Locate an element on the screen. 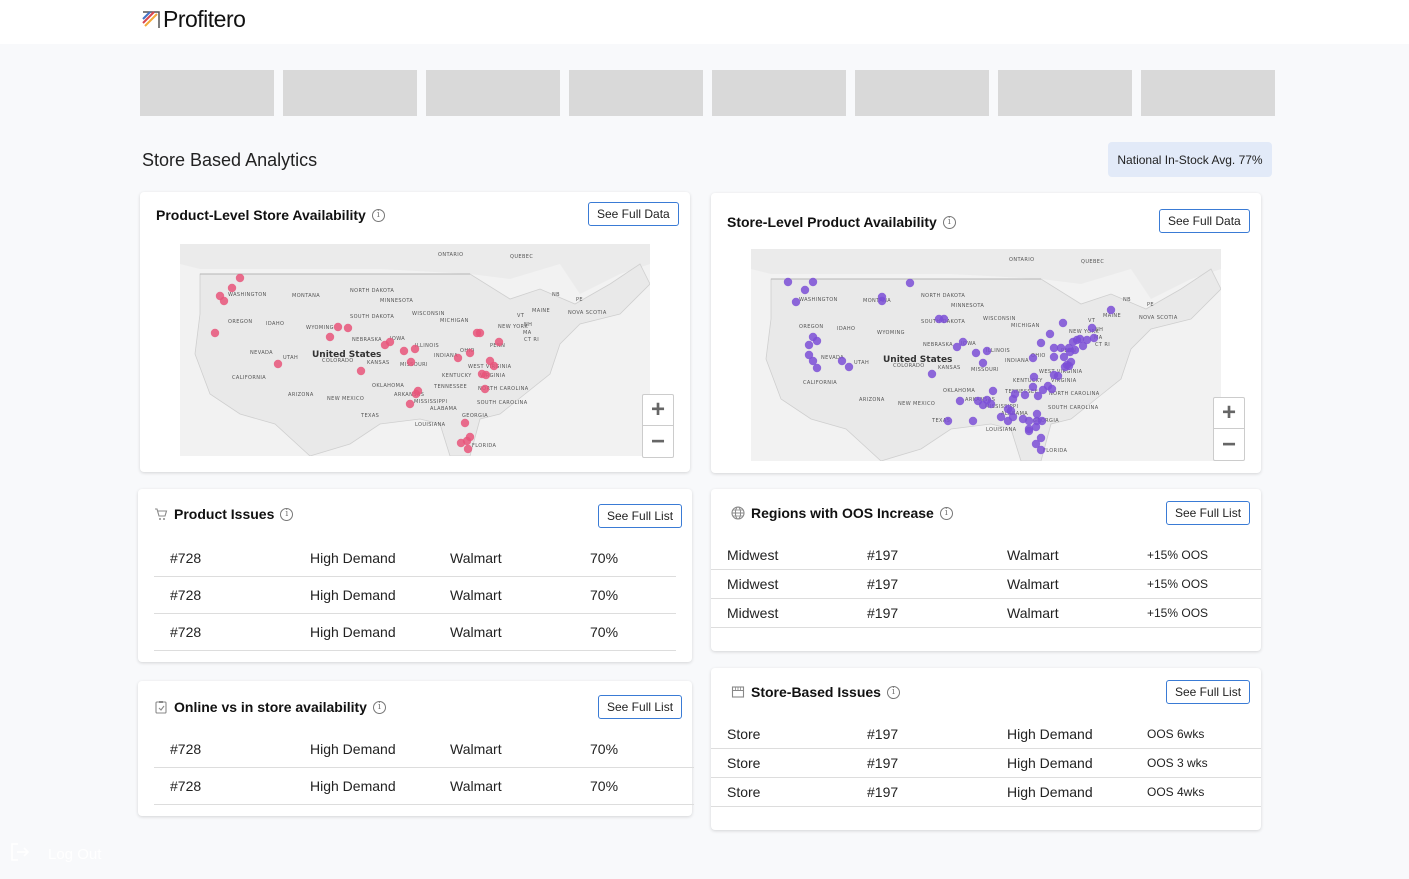  oos-duration: OOS 6wks is located at coordinates (1176, 734).